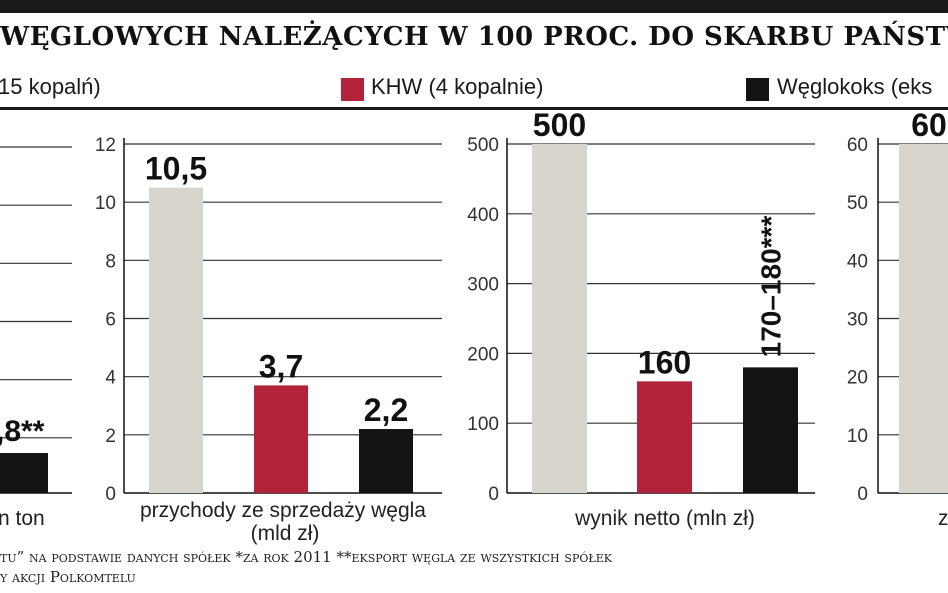 This screenshot has width=948, height=593. I want to click on x-axis-label-revenue: przychody ze sprzedaży węgla, so click(283, 510).